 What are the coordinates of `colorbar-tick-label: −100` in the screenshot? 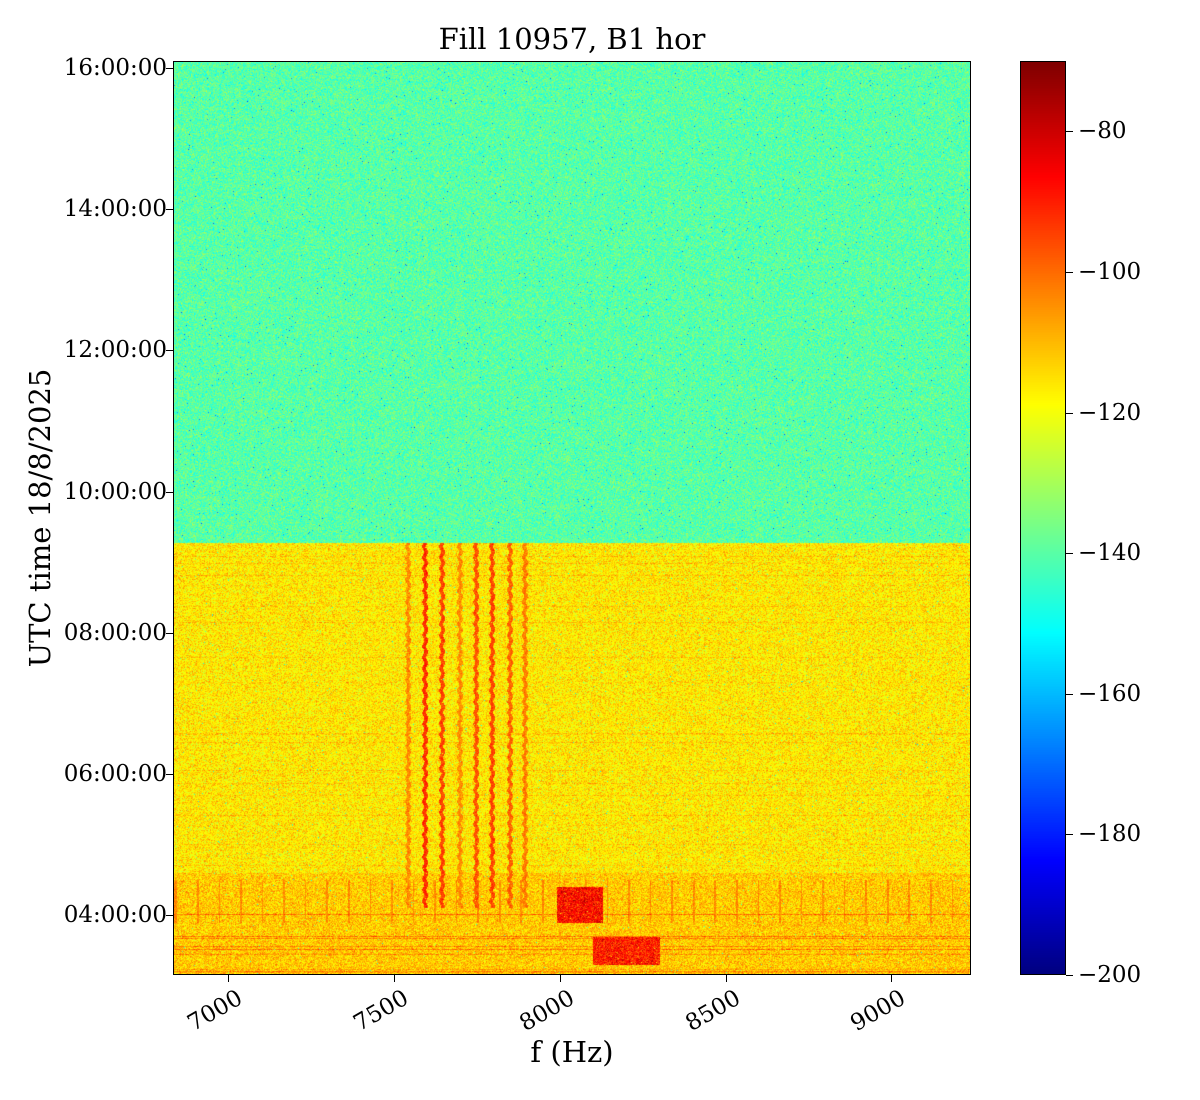 It's located at (1110, 271).